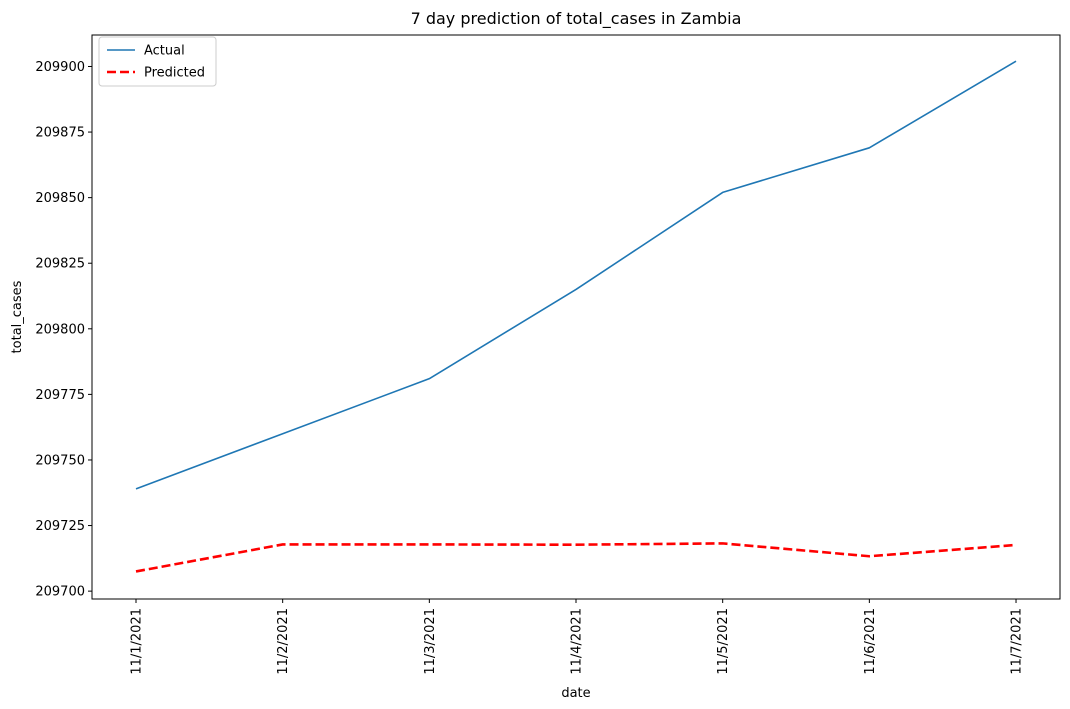 Image resolution: width=1070 pixels, height=709 pixels. I want to click on y-axis-label: total_cases, so click(17, 316).